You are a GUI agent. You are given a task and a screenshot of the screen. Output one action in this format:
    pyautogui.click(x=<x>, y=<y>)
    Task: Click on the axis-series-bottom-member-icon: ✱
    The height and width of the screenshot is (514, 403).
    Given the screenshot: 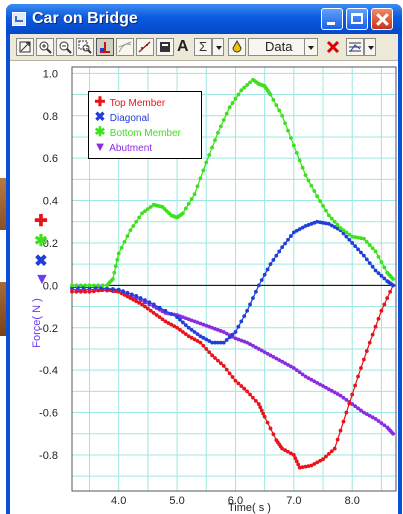 What is the action you would take?
    pyautogui.click(x=41, y=241)
    